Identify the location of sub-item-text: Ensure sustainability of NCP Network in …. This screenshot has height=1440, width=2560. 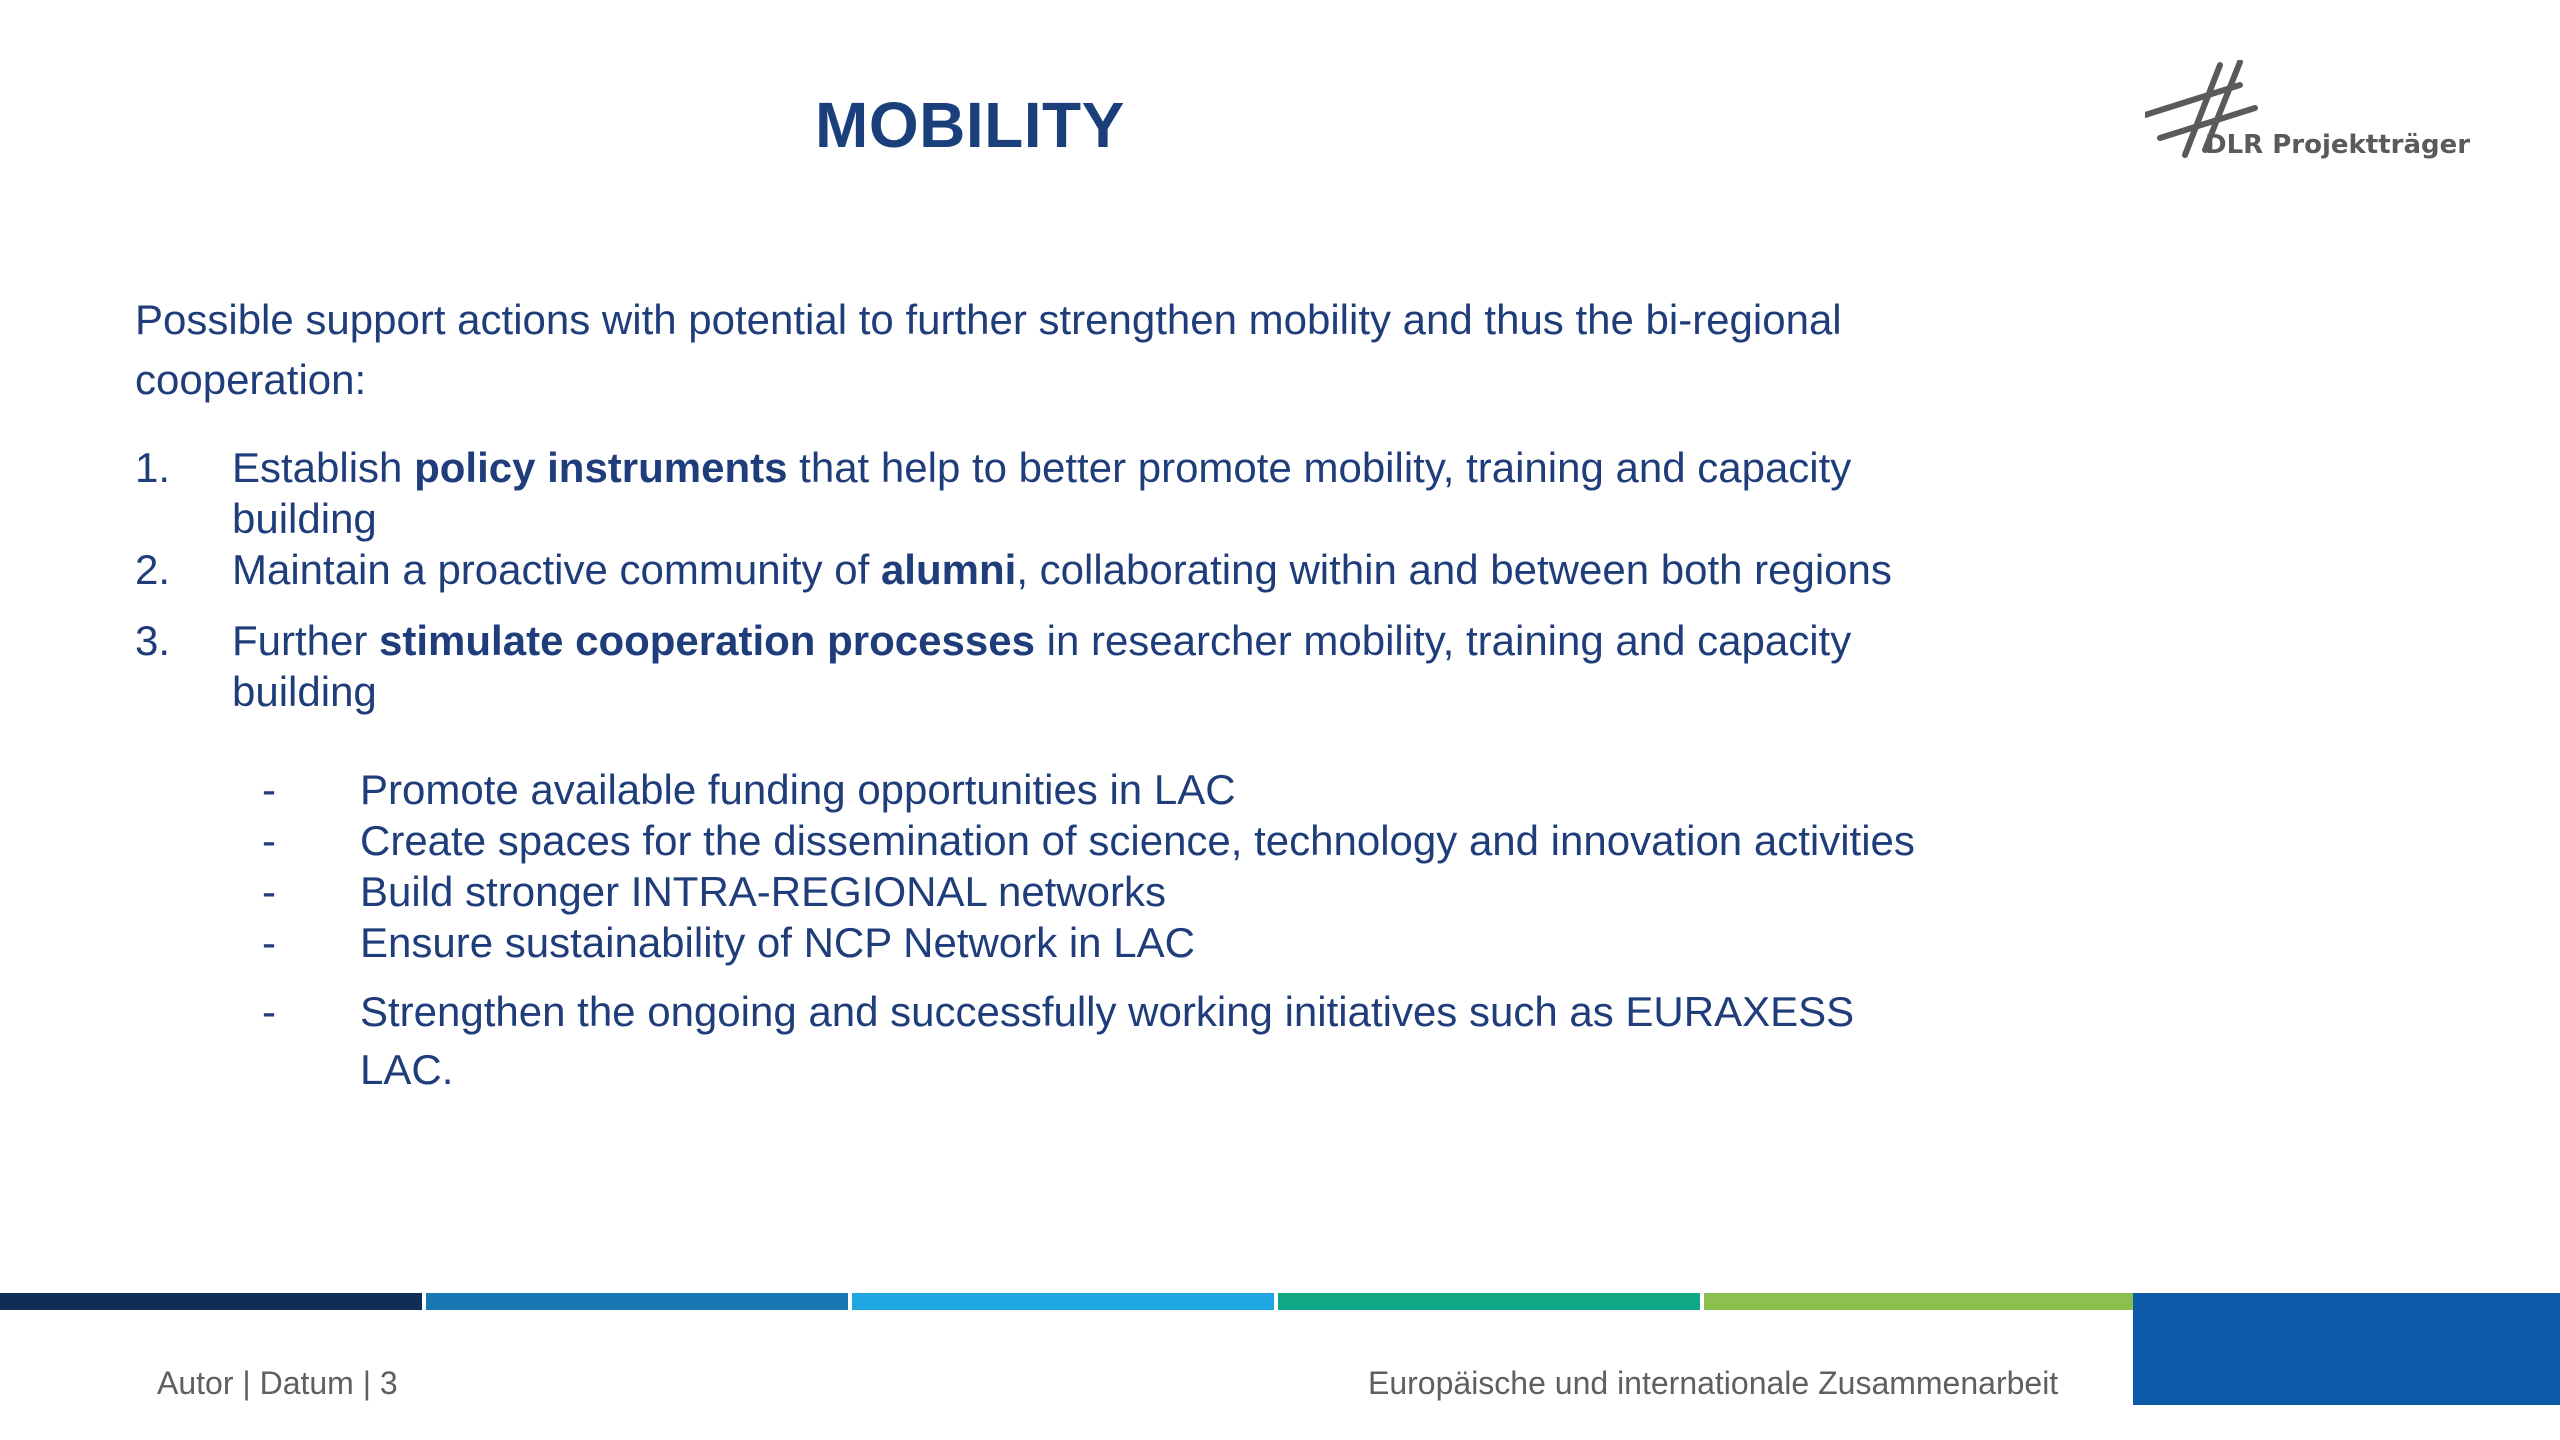
(777, 942).